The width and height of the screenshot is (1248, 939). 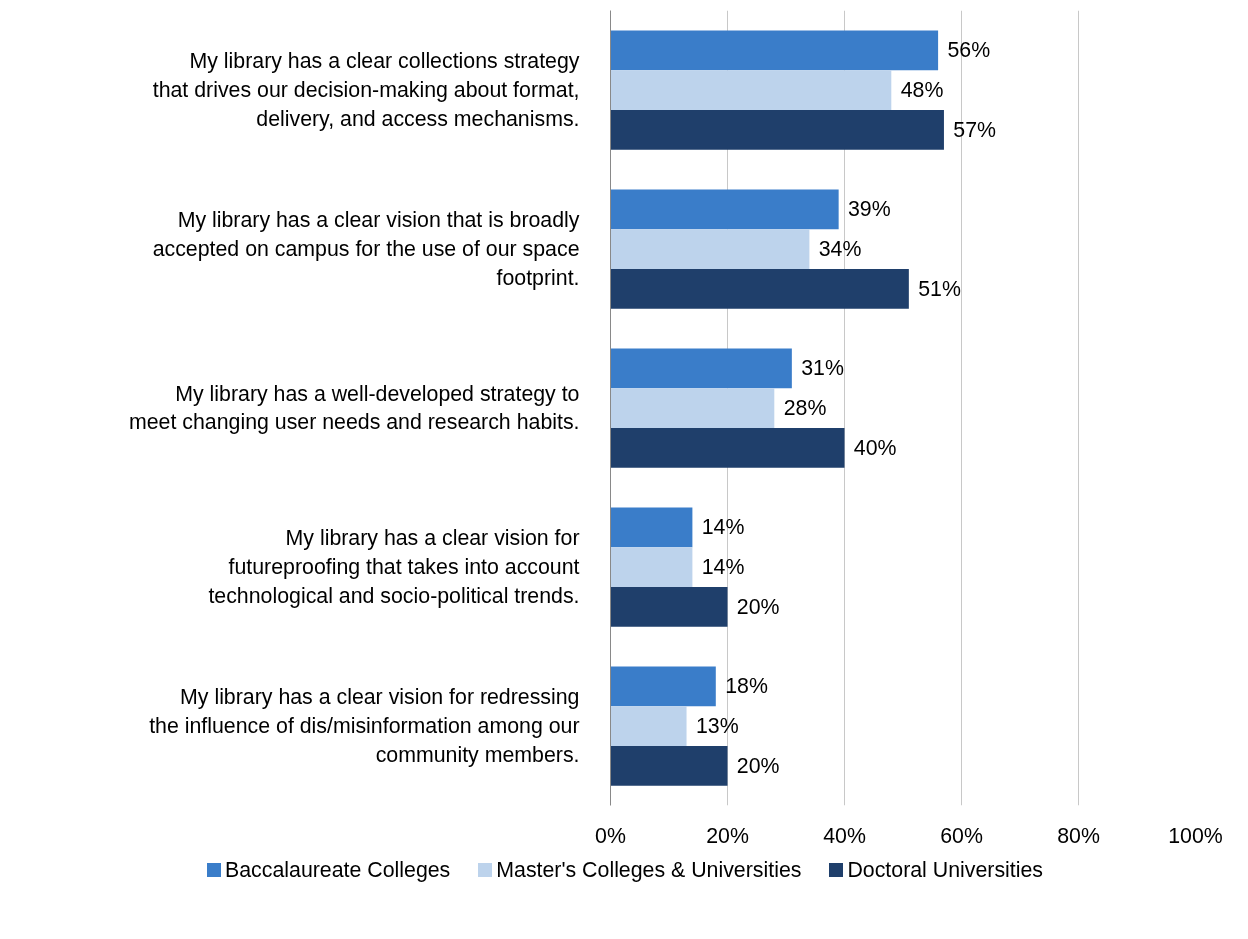 I want to click on legend-label: Master's Colleges & Universities, so click(x=649, y=870).